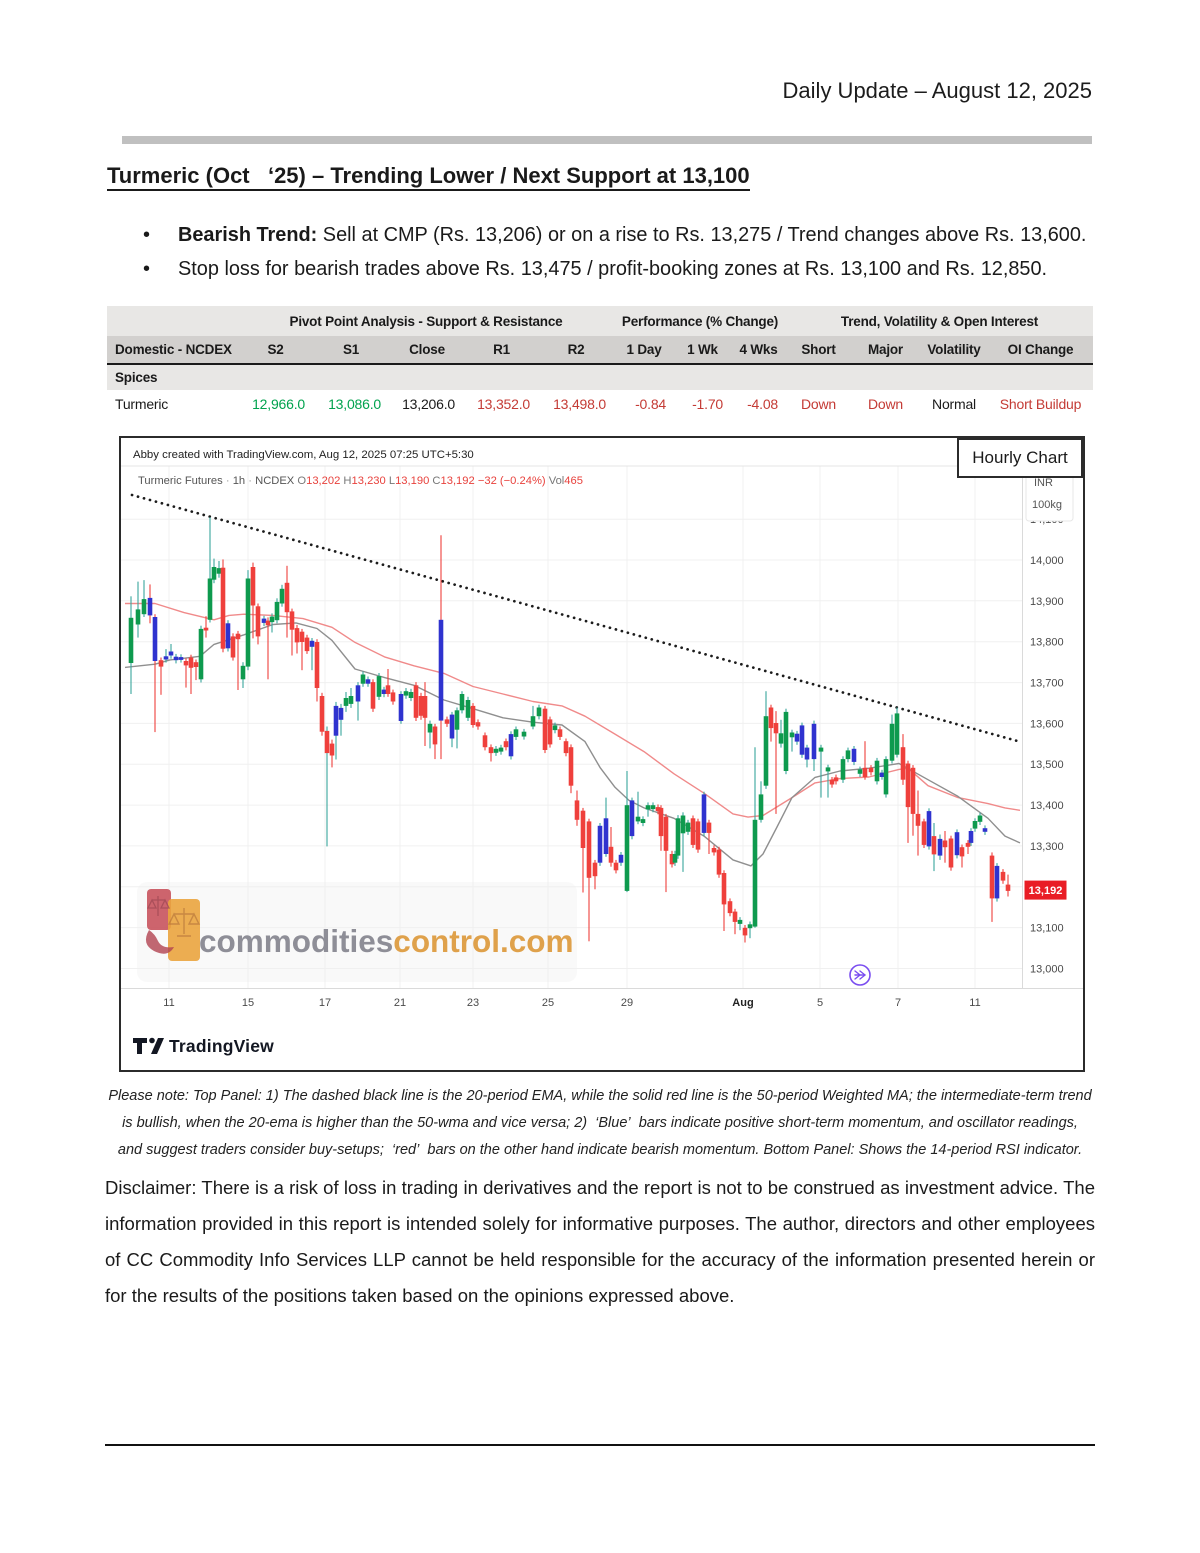 This screenshot has width=1200, height=1553. I want to click on svg-text: commoditiescontrol.com, so click(386, 941).